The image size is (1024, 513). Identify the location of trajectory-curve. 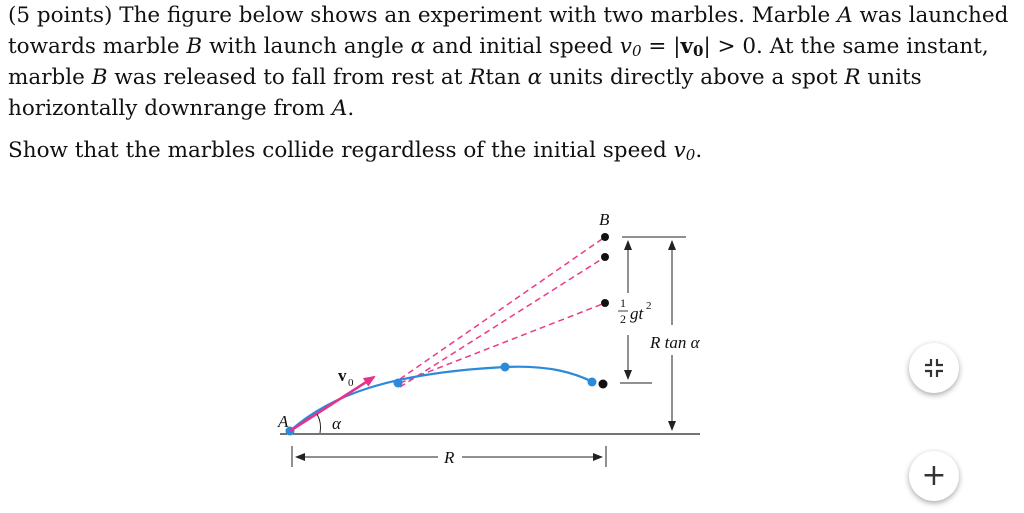
(442, 398).